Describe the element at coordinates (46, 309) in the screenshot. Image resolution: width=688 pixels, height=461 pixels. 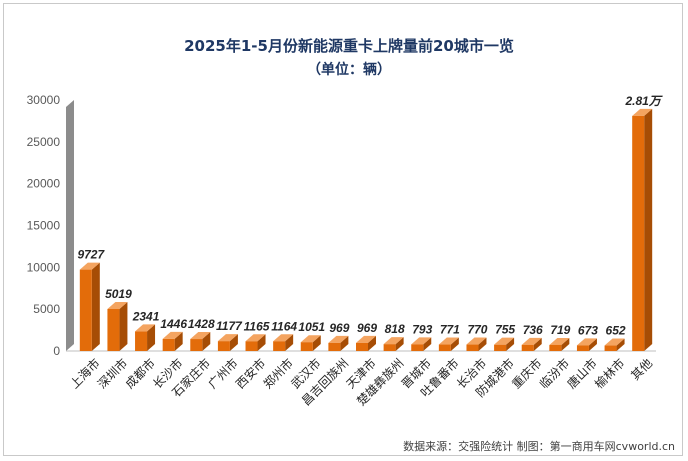
I see `y-tick-label: 5000` at that location.